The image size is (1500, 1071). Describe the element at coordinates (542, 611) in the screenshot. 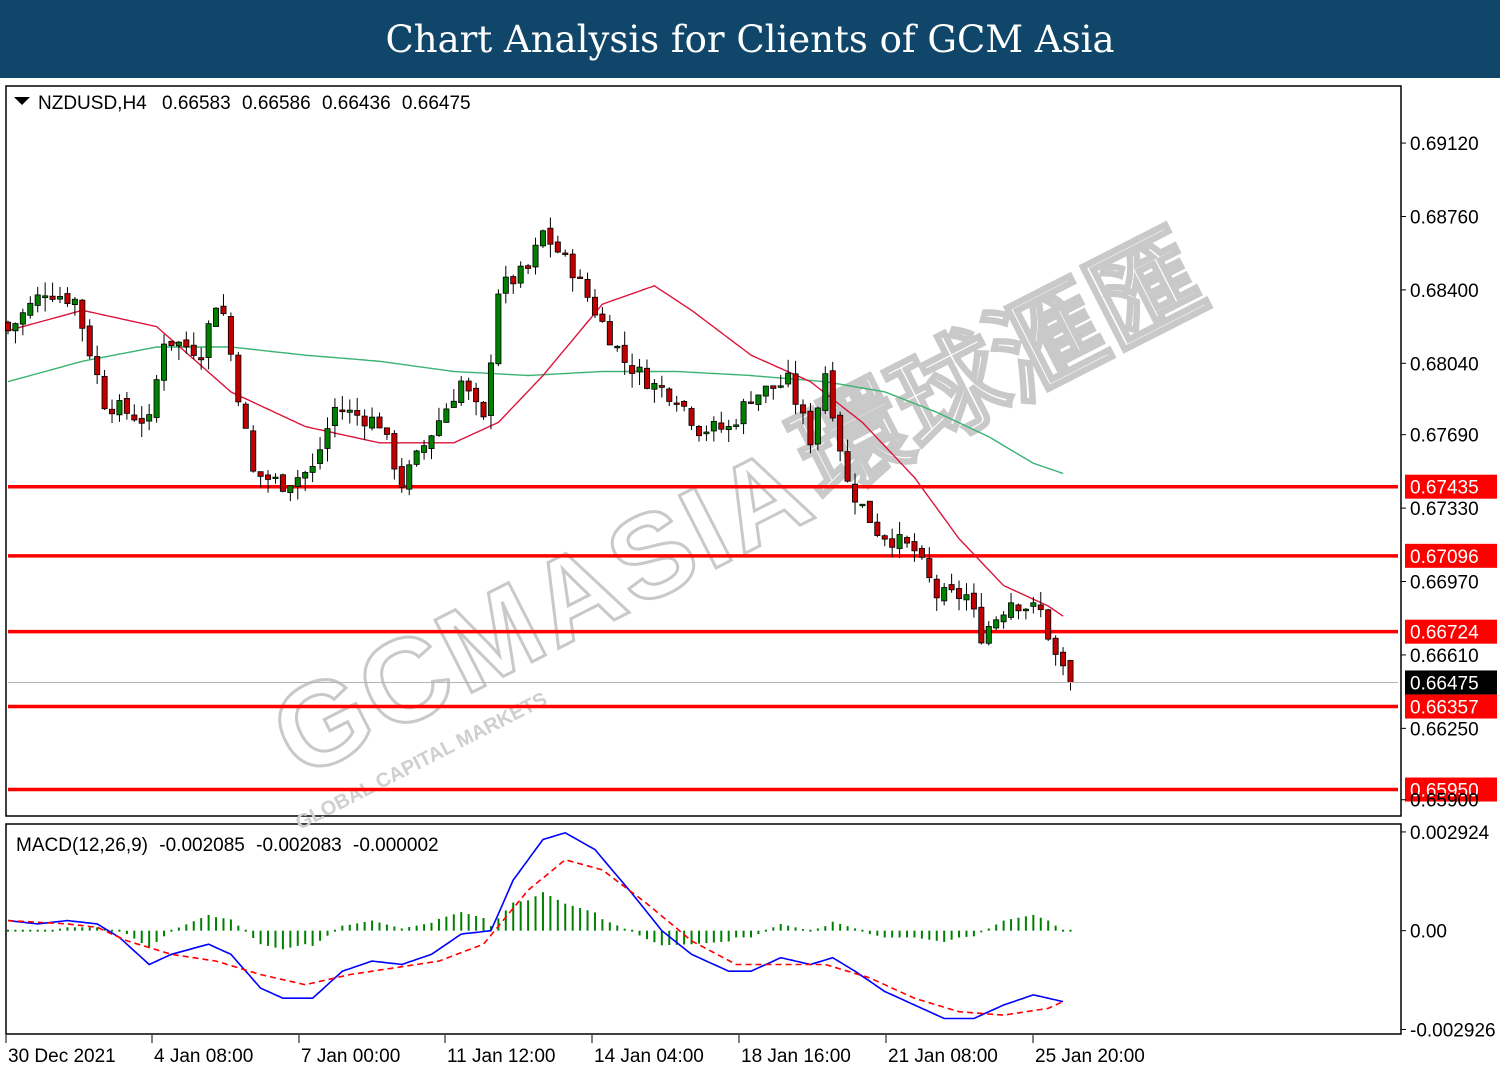

I see `watermark-brand-text: GCMASIA` at that location.